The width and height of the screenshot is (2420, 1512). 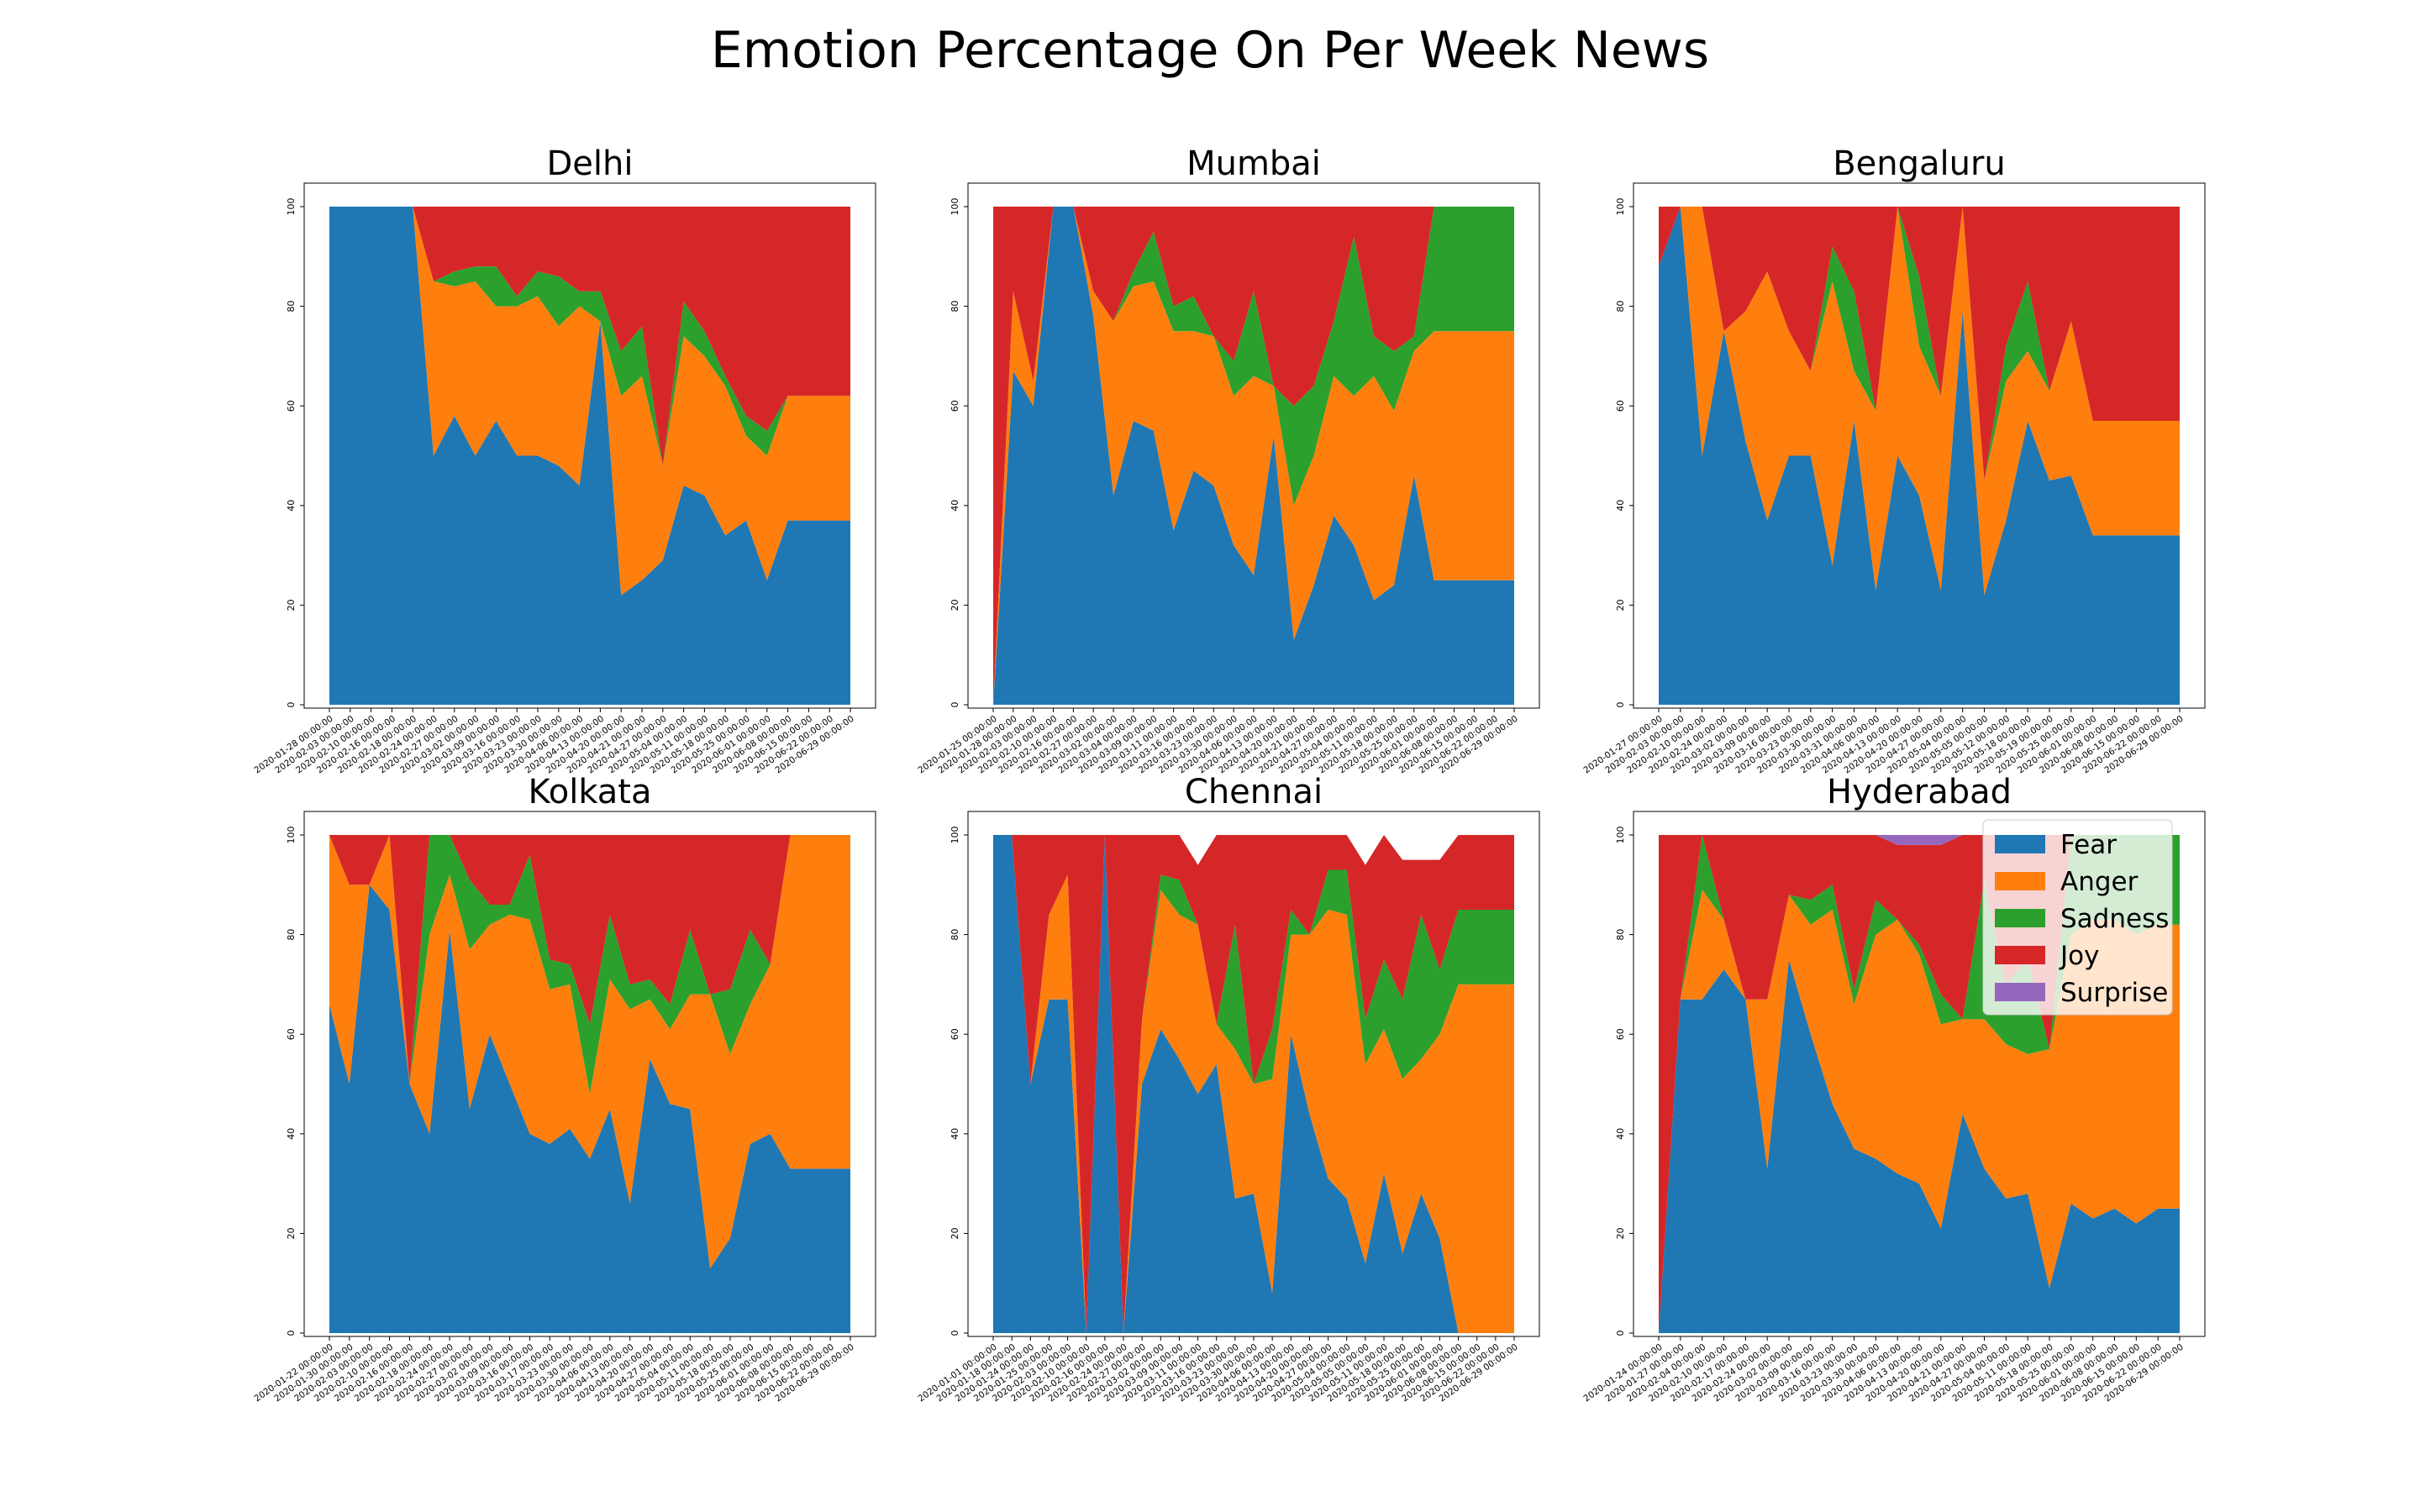 I want to click on ytick-label-bengaluru: 80, so click(x=1620, y=306).